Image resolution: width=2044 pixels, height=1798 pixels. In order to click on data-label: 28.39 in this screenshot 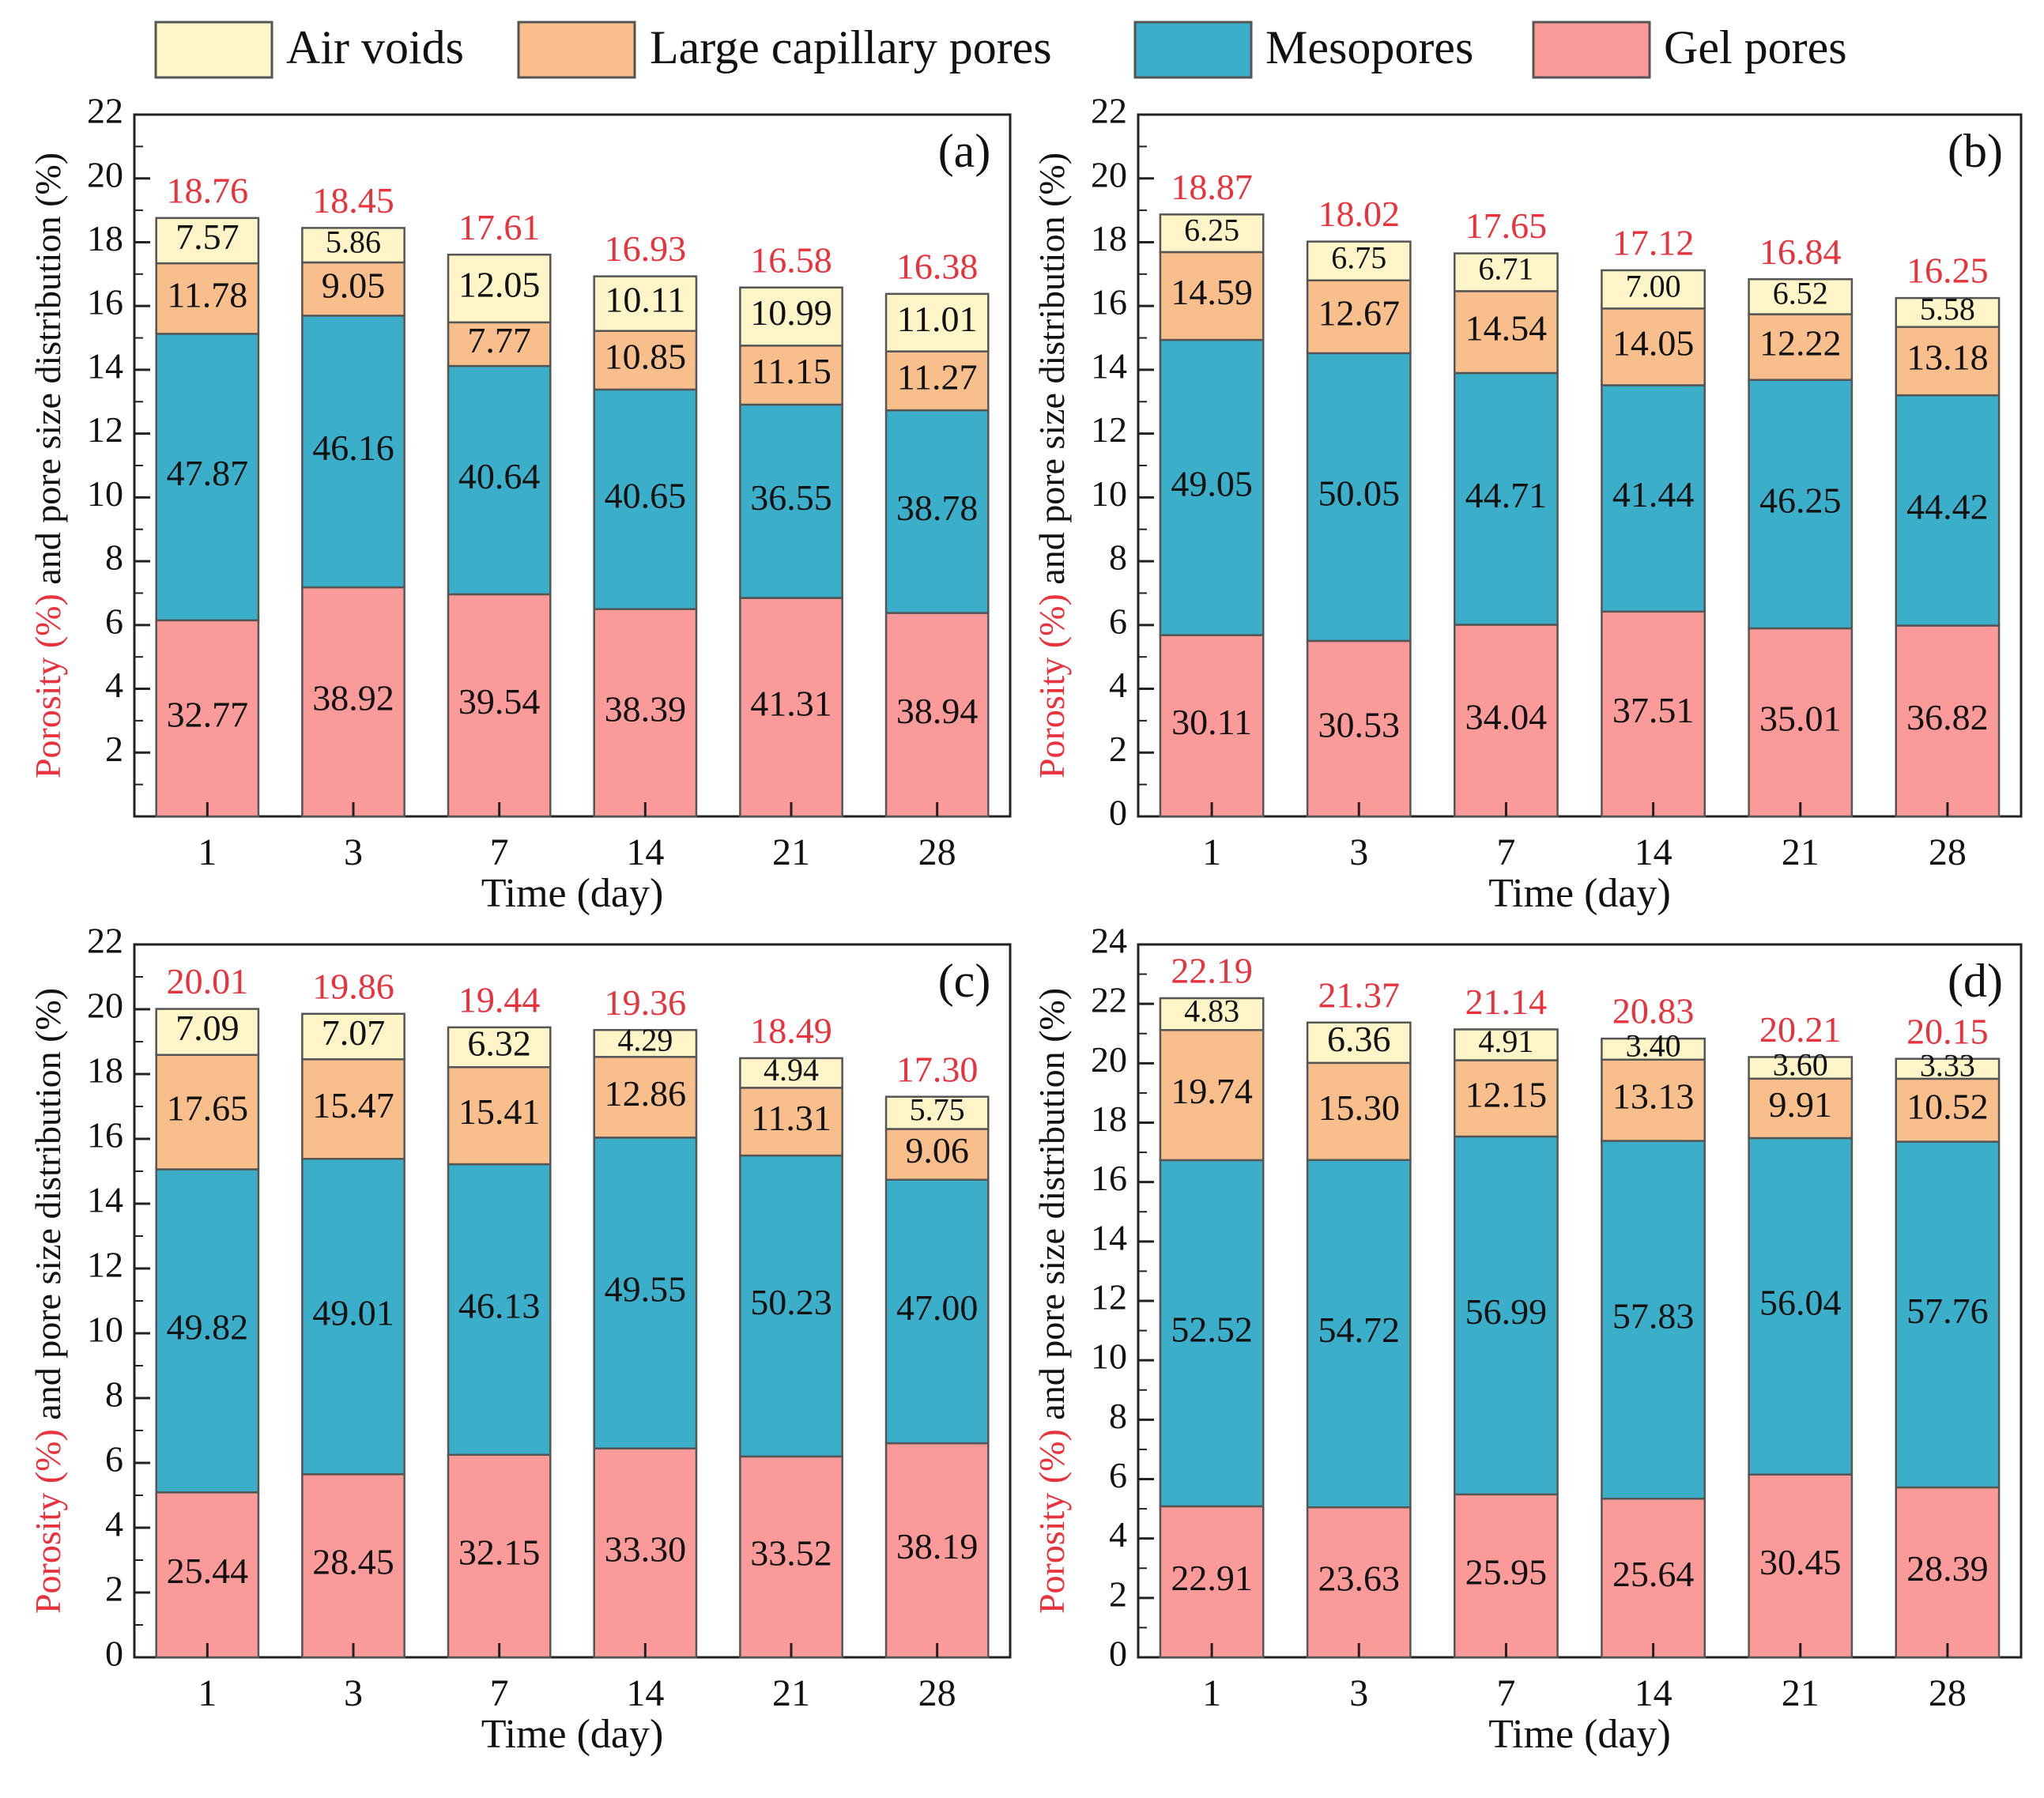, I will do `click(1947, 1568)`.